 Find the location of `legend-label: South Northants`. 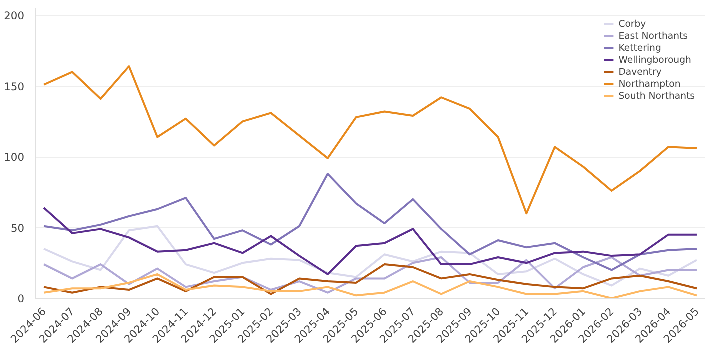

legend-label: South Northants is located at coordinates (656, 96).